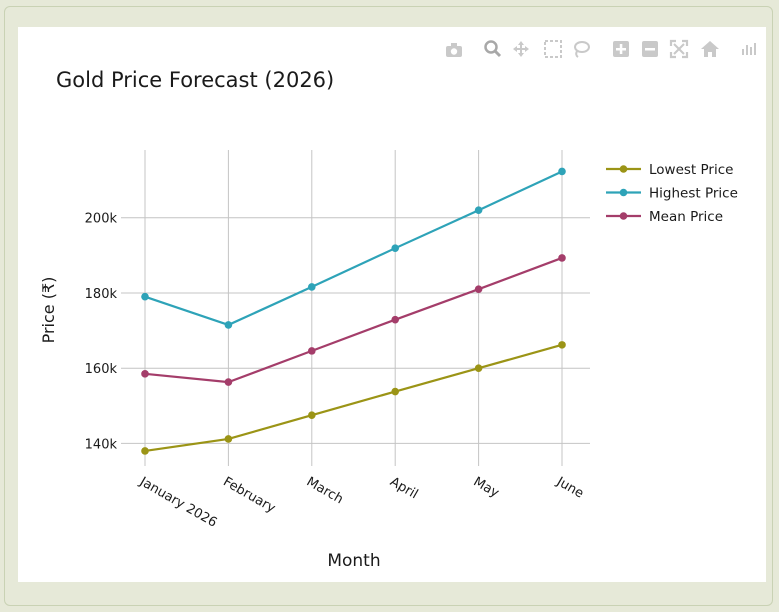  What do you see at coordinates (679, 49) in the screenshot?
I see `autoscale-icon` at bounding box center [679, 49].